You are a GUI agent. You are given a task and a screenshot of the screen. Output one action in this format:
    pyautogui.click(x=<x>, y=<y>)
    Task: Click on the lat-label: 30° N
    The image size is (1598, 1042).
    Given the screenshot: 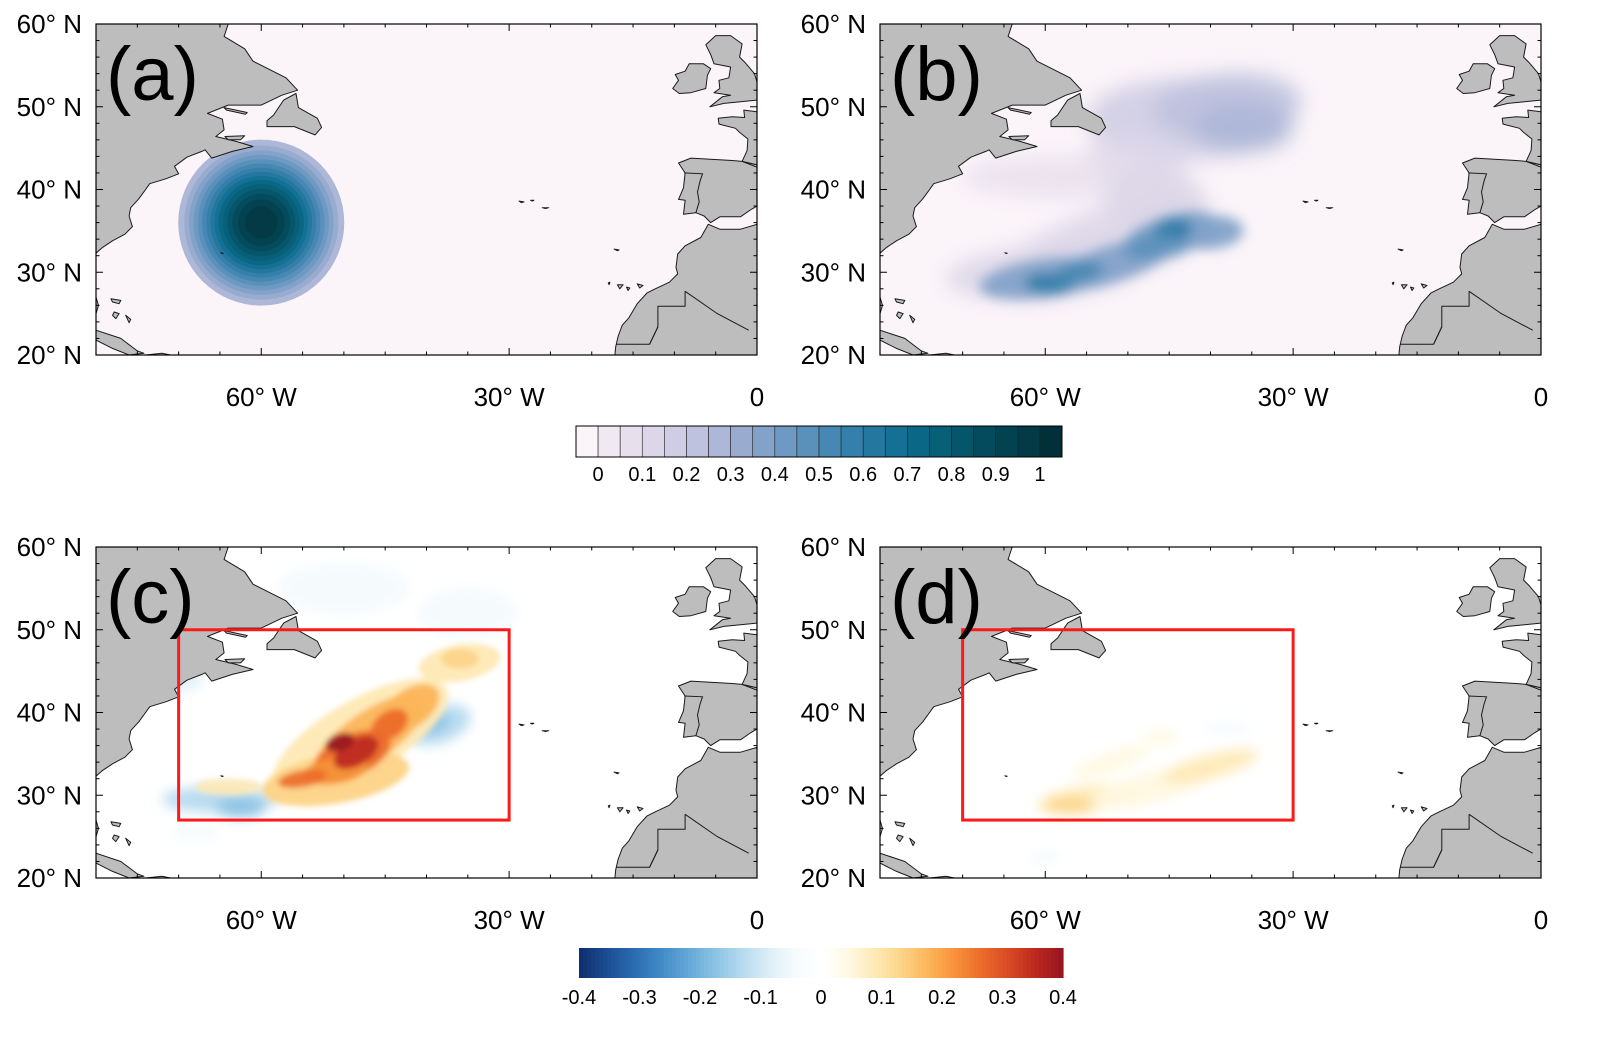 What is the action you would take?
    pyautogui.click(x=833, y=795)
    